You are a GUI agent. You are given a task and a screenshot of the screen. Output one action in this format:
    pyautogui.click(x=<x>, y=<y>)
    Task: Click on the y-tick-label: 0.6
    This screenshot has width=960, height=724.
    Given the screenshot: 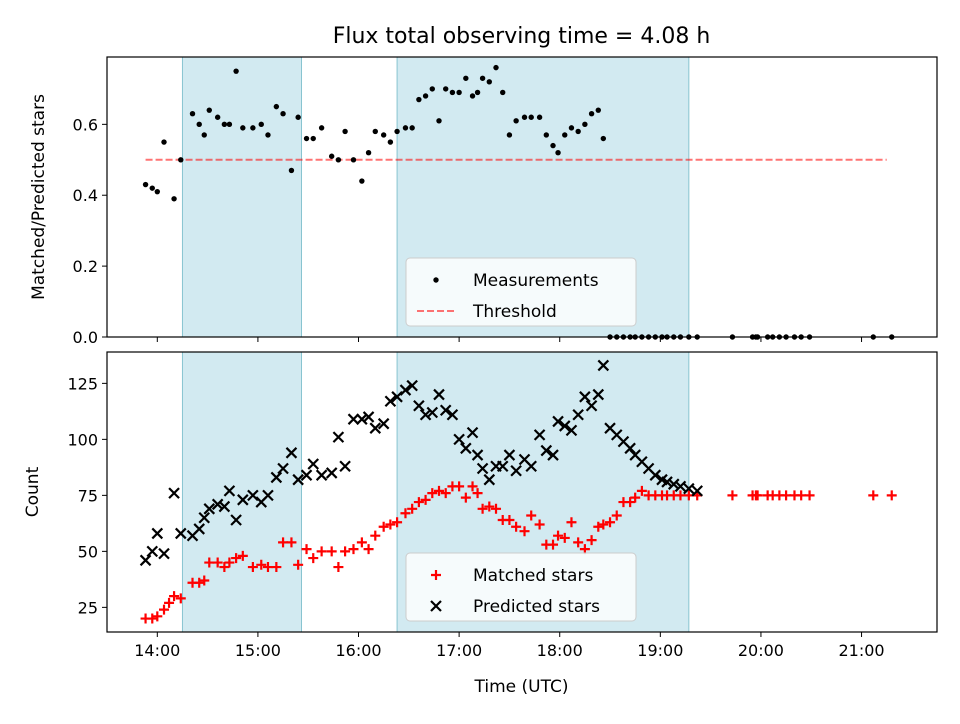 What is the action you would take?
    pyautogui.click(x=85, y=124)
    